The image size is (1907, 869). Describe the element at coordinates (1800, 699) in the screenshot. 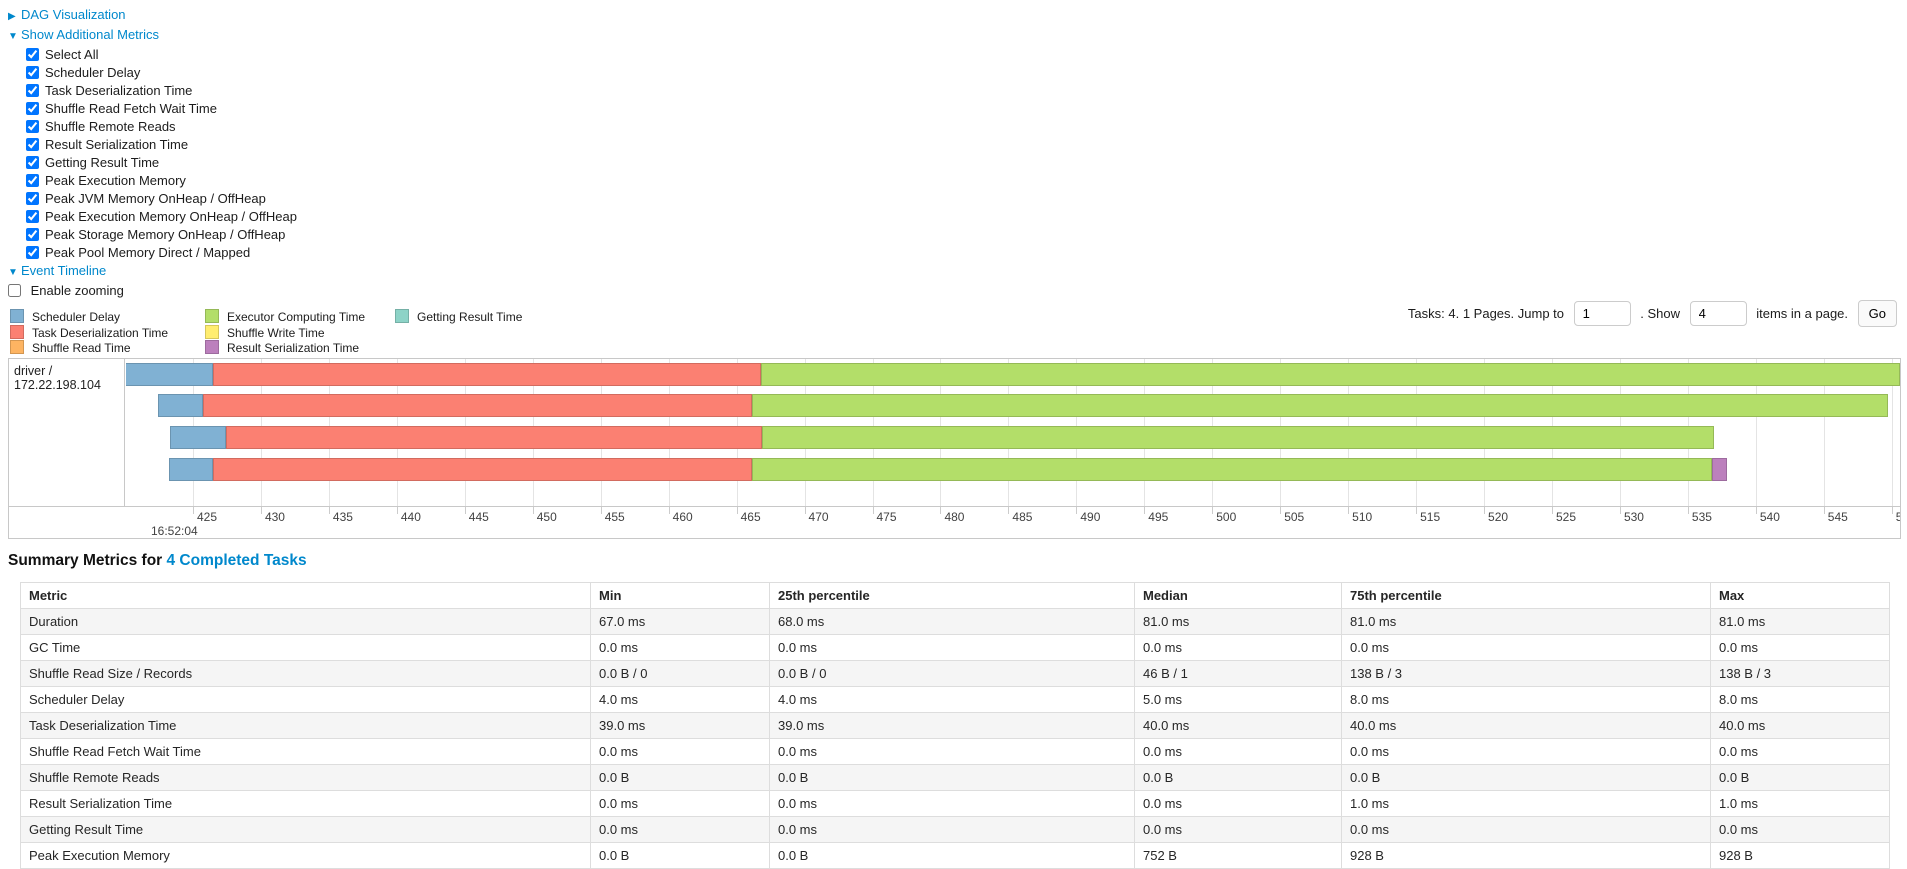

I see `table-cell: 8.0 ms` at that location.